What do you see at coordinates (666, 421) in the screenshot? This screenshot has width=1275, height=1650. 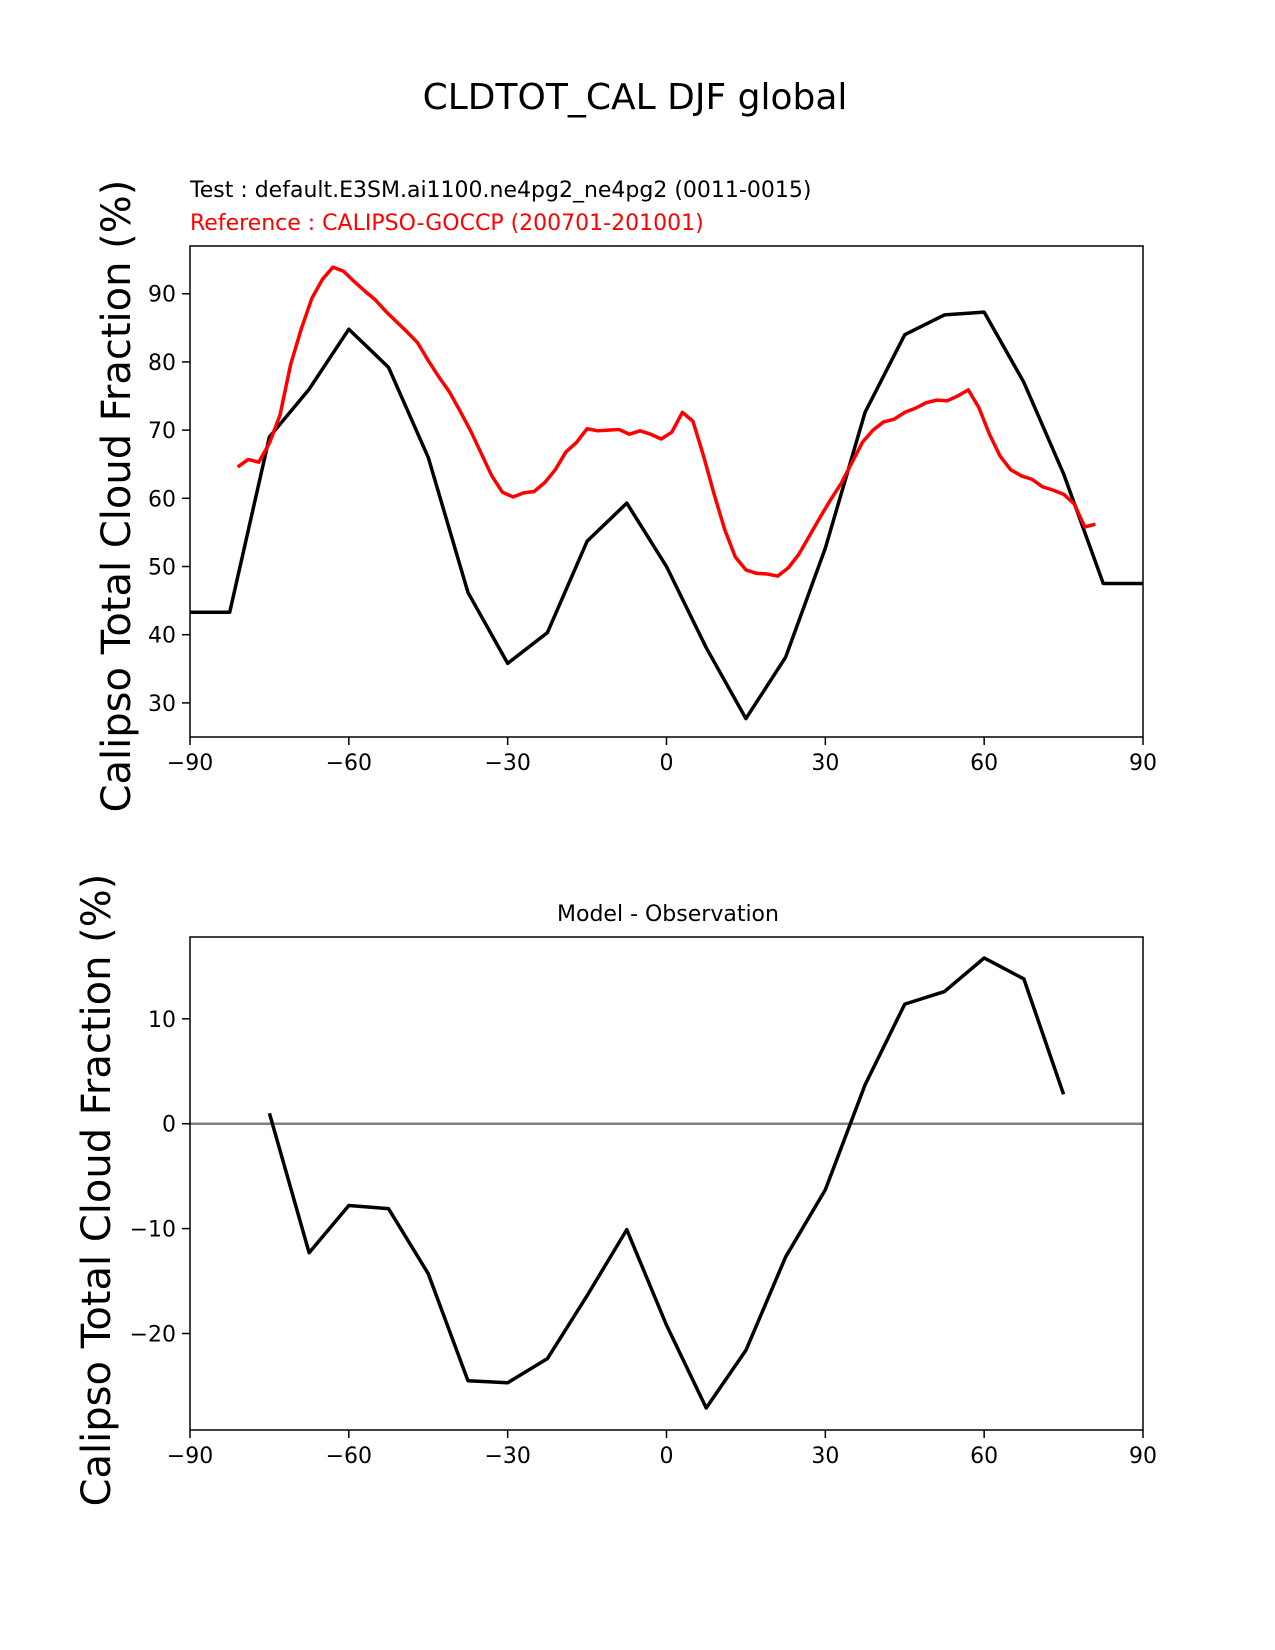 I see `reference-series-line` at bounding box center [666, 421].